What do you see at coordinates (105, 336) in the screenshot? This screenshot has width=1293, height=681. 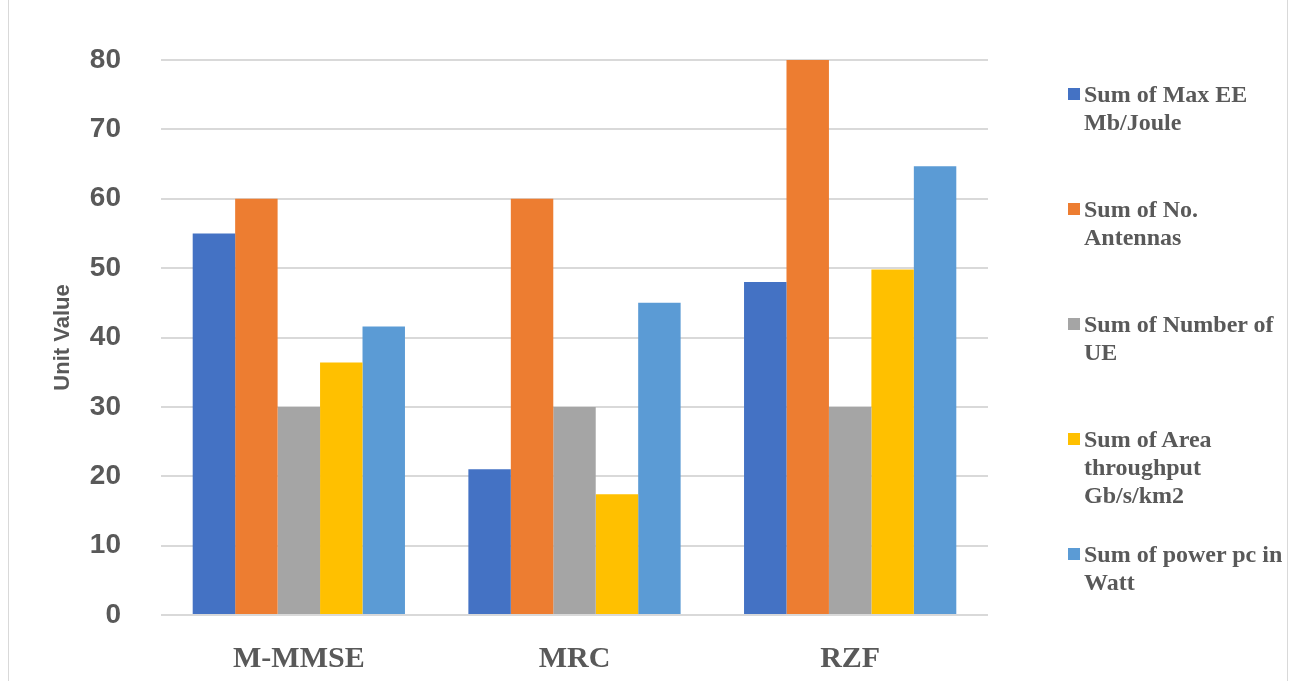 I see `y-tick-label: 40` at bounding box center [105, 336].